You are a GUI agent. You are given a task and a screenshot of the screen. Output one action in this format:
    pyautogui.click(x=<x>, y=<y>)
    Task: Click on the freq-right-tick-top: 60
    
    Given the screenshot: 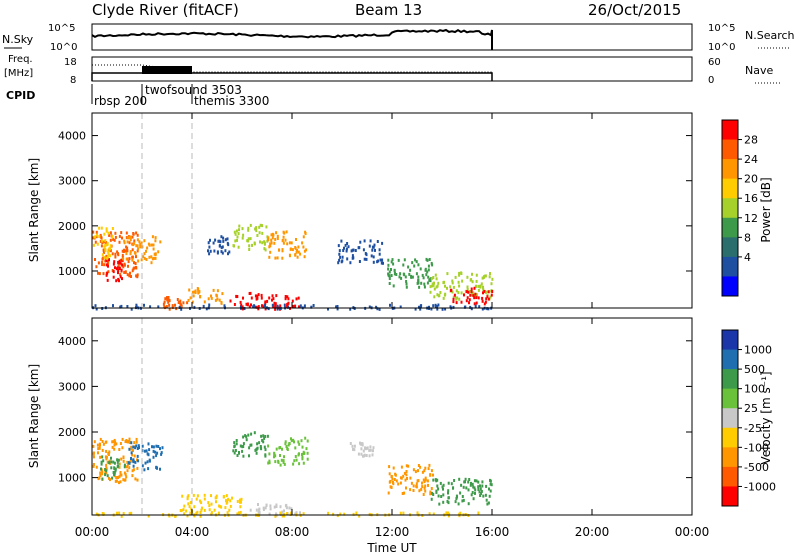 What is the action you would take?
    pyautogui.click(x=714, y=62)
    